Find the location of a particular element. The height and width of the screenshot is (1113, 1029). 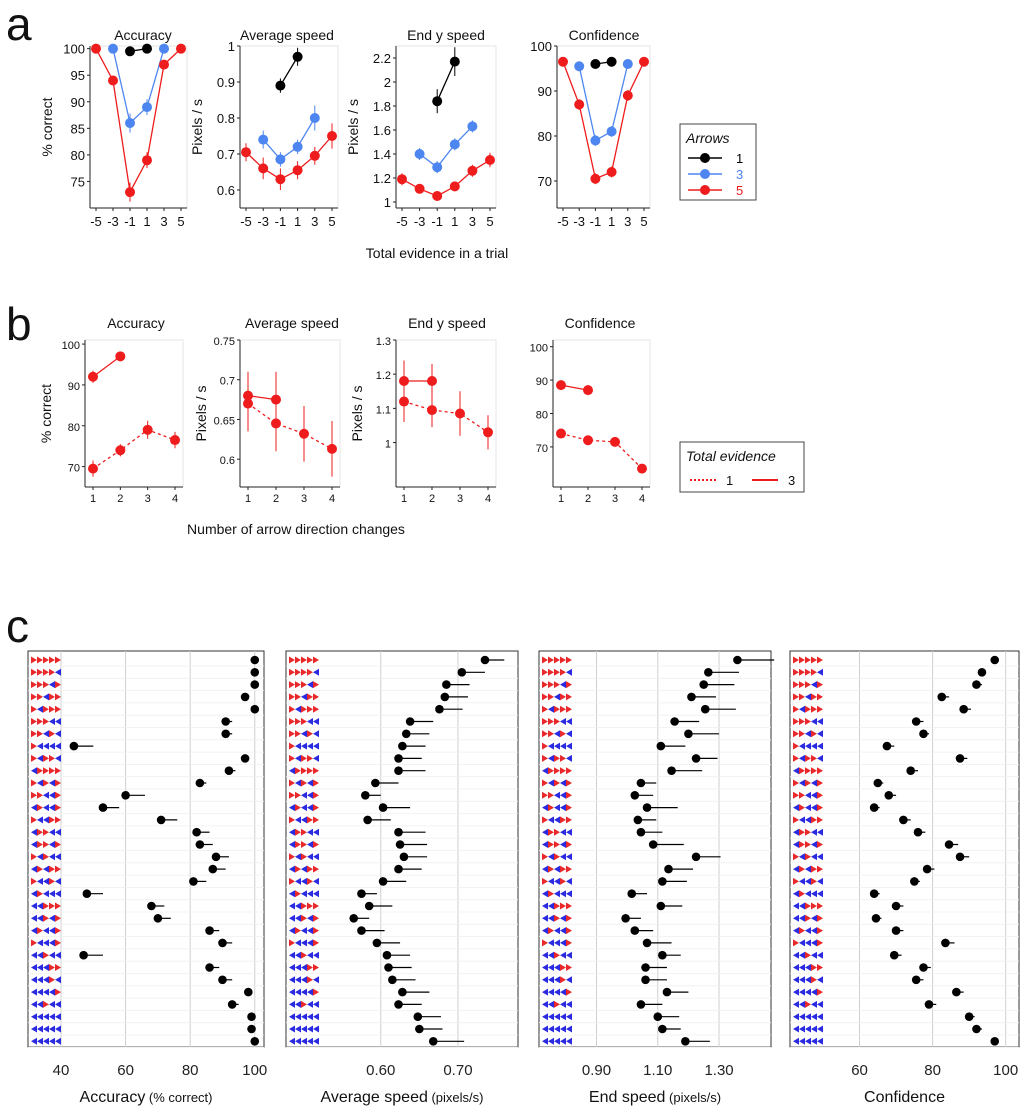

chart-a4: Confidence 70 80 90 100 -5 -3 -1 1 3 5 is located at coordinates (590, 128).